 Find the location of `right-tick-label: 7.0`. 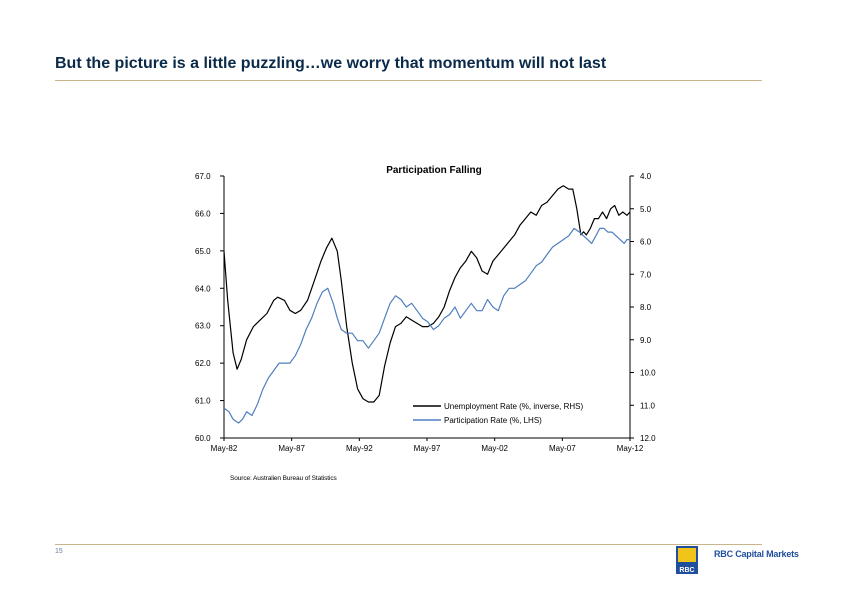

right-tick-label: 7.0 is located at coordinates (646, 274).